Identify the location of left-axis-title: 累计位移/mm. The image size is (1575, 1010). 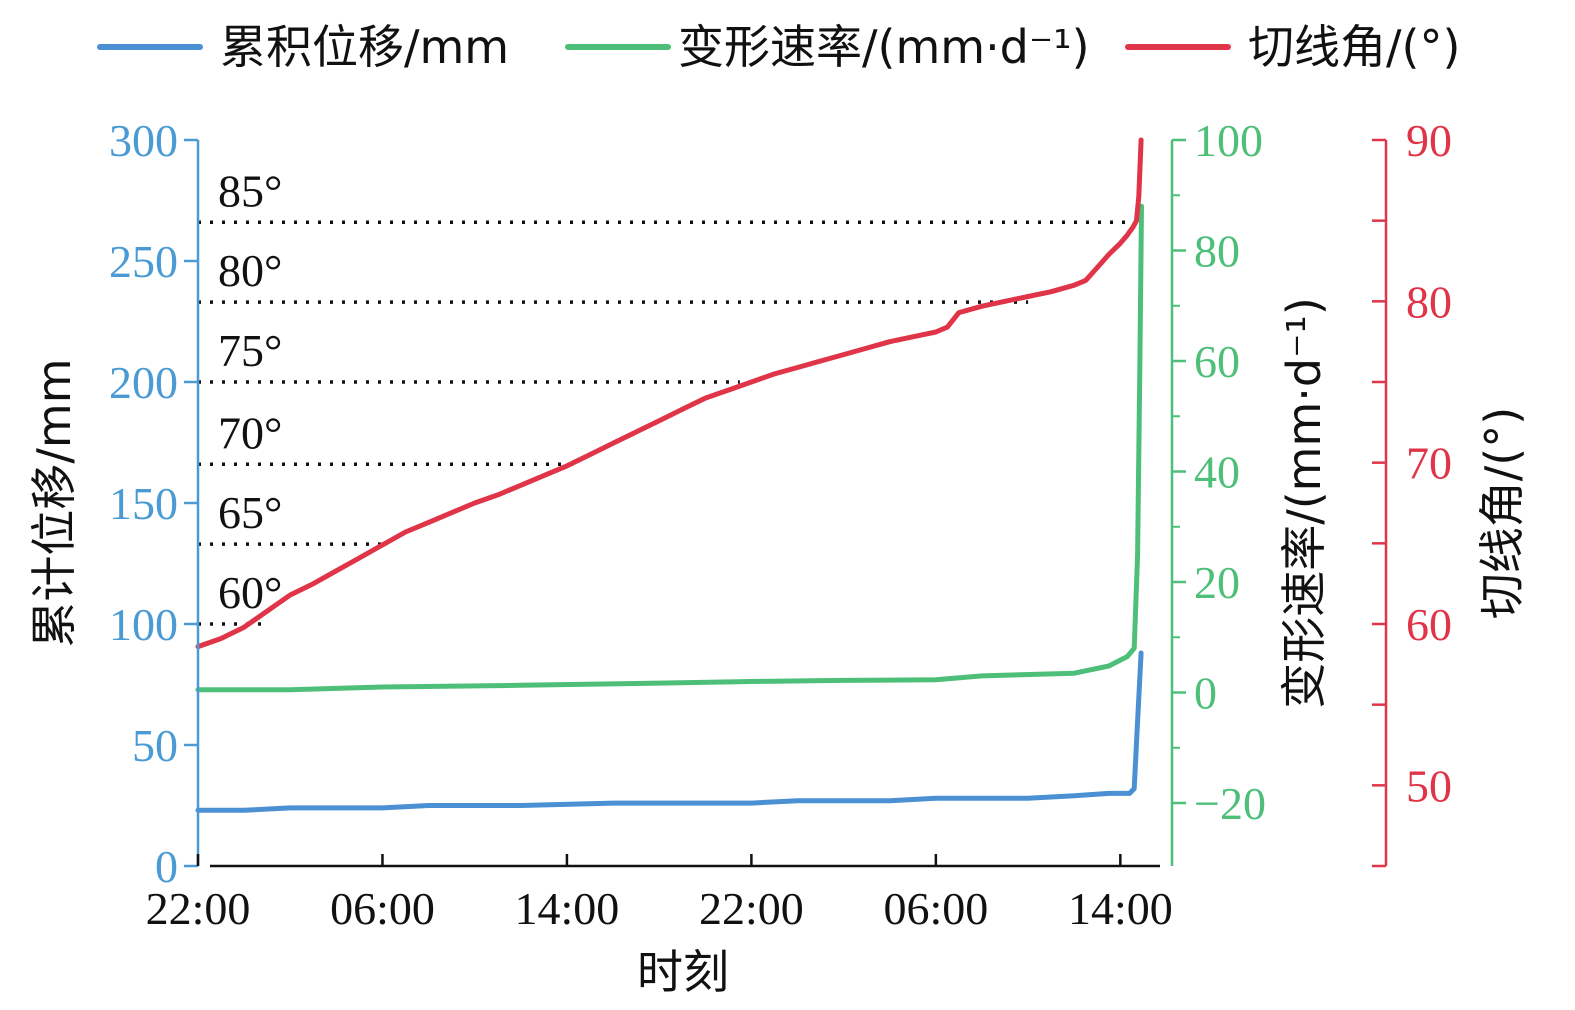
(54, 502).